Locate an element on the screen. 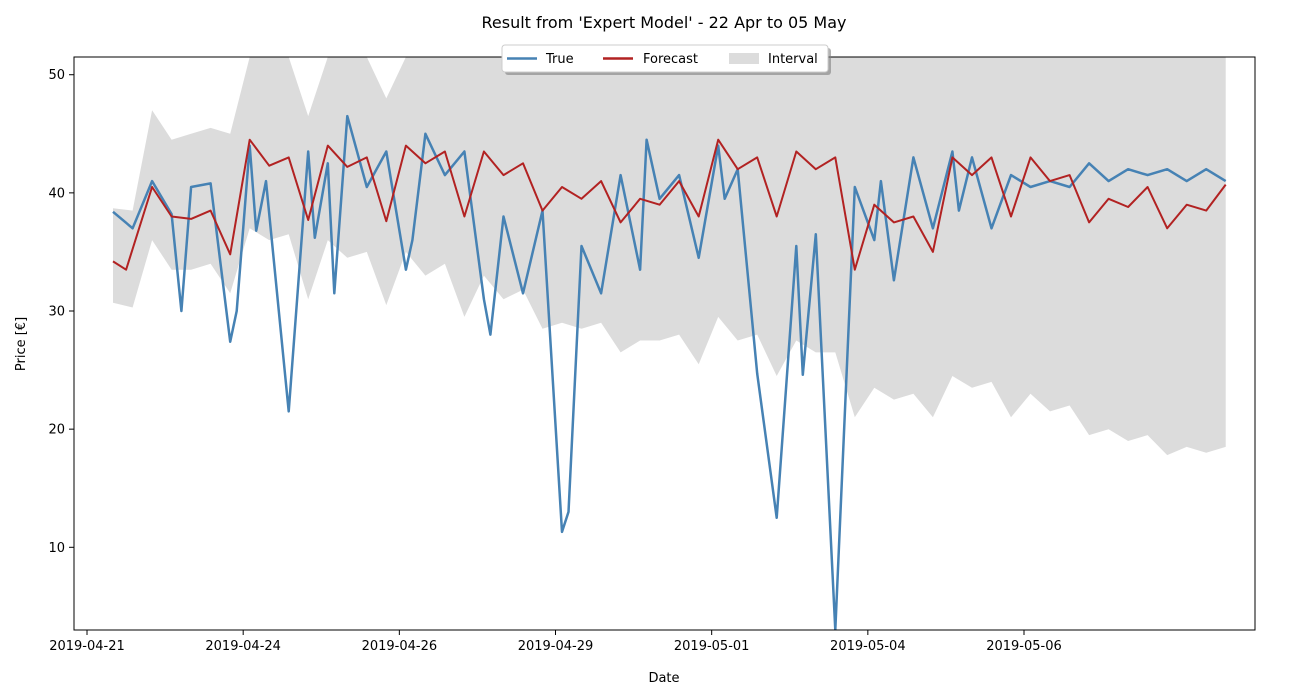 The image size is (1300, 700). x-tick-label: 2019-04-26 is located at coordinates (400, 646).